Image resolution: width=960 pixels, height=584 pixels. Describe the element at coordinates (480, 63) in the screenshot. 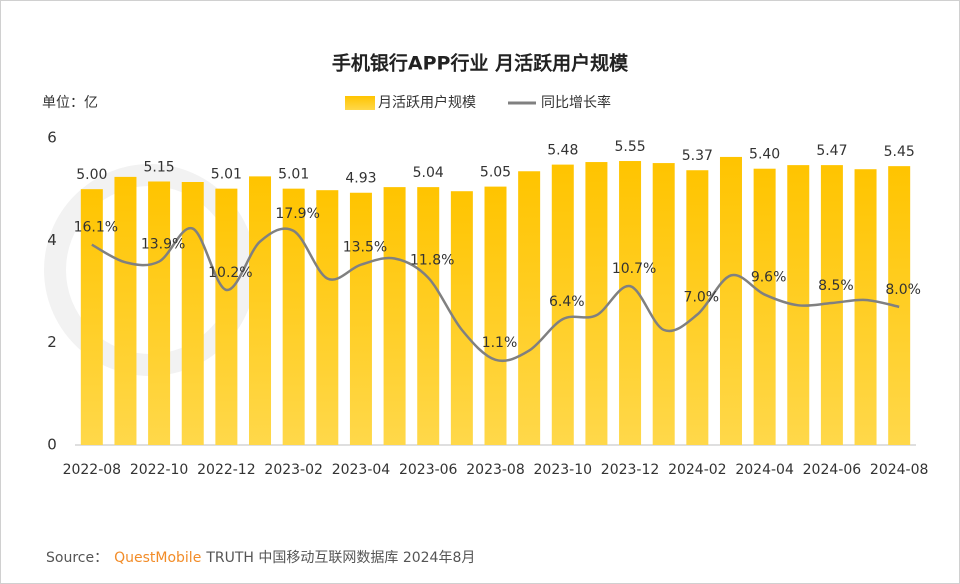

I see `chart-title: 手机银行APP行业 月活跃用户规模` at that location.